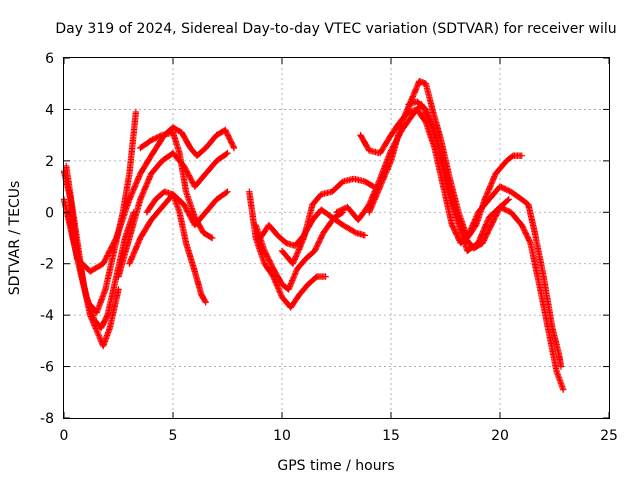 The image size is (640, 480). I want to click on y-tick-label: -6, so click(47, 368).